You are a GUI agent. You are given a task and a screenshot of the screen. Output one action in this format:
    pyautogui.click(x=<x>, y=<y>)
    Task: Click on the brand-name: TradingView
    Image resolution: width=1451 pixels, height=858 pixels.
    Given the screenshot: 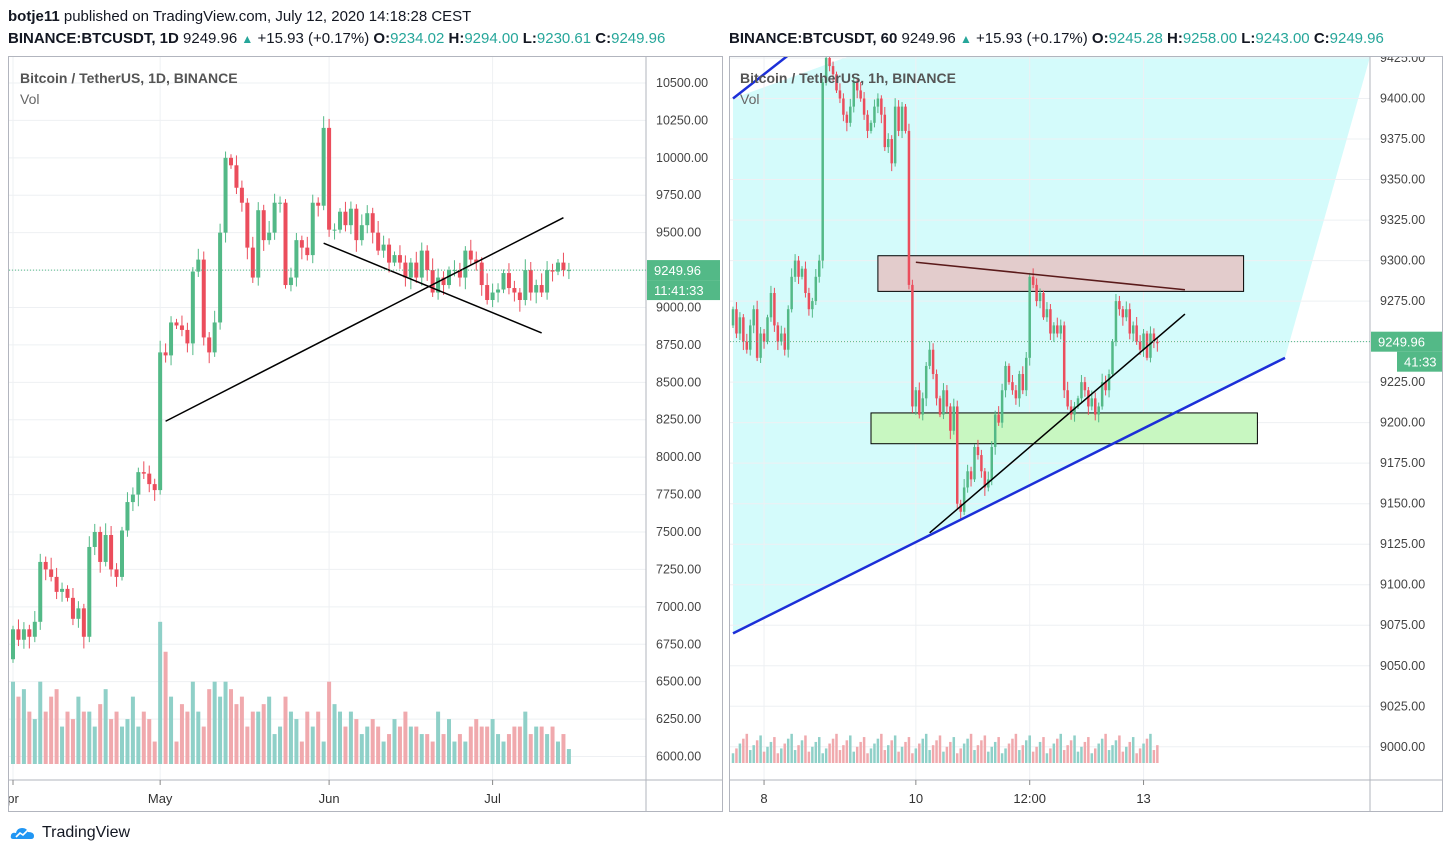 What is the action you would take?
    pyautogui.click(x=86, y=832)
    